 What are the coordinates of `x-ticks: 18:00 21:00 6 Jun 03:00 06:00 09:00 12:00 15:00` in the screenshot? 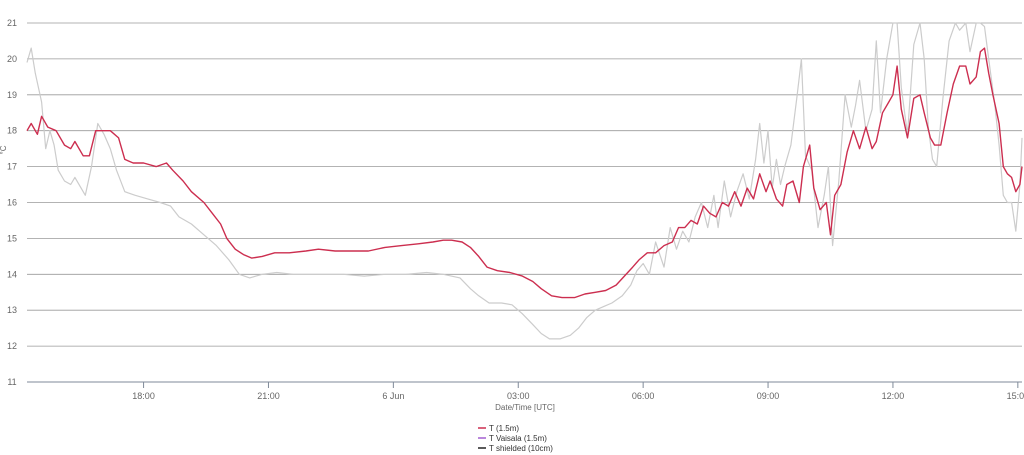 It's located at (578, 391).